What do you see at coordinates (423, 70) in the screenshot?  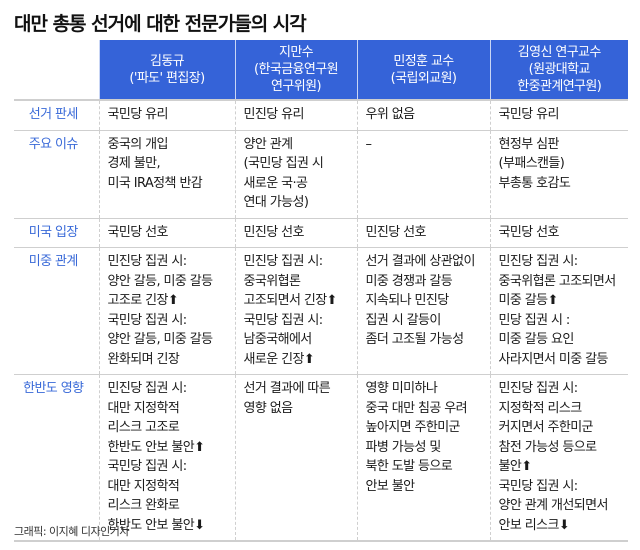 I see `header-expert-3: 민정훈 교수 (국립외교원)` at bounding box center [423, 70].